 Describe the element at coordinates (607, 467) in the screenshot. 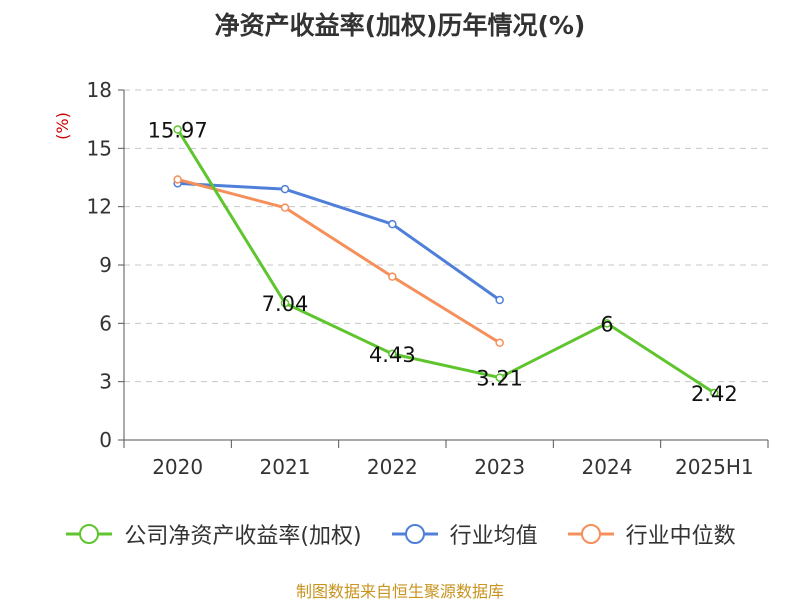

I see `x-tick-label: 2024` at that location.